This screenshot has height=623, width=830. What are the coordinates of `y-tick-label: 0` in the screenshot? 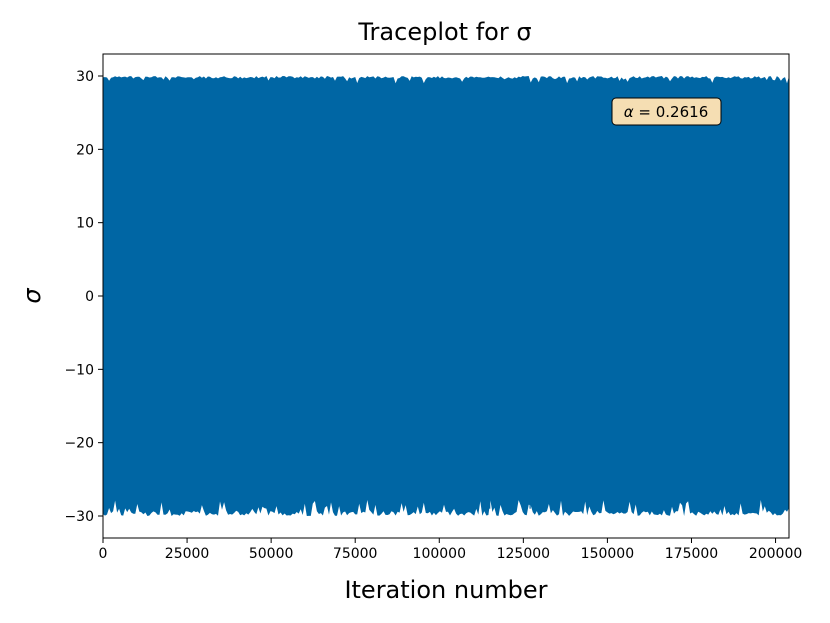 It's located at (89, 297).